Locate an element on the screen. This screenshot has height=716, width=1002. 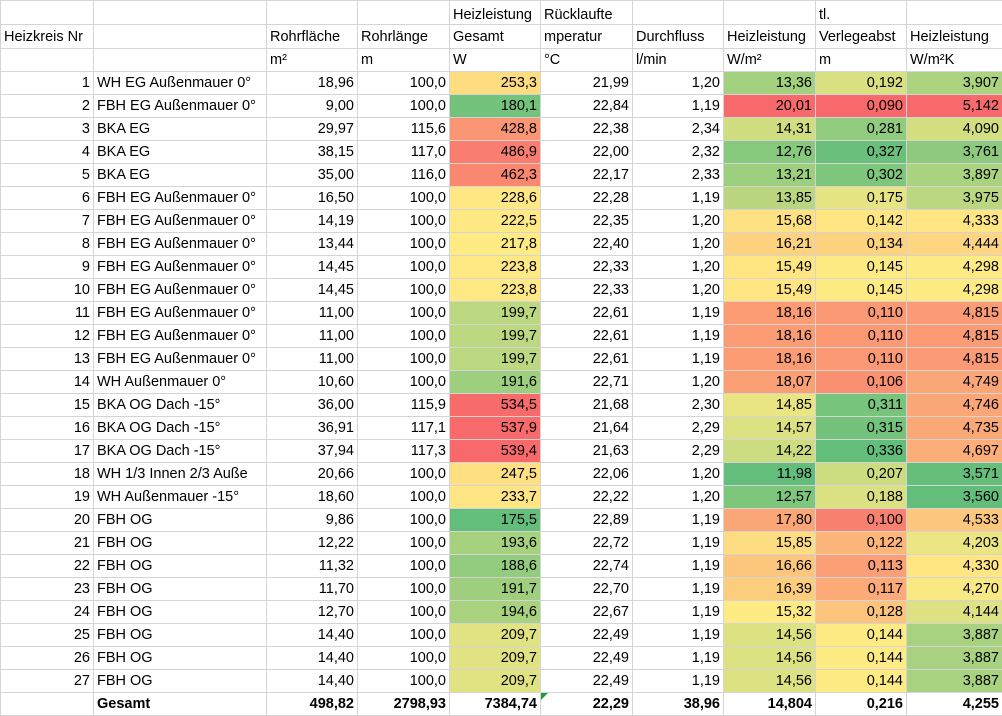
cell-ruecklauf: 22,84 is located at coordinates (587, 106).